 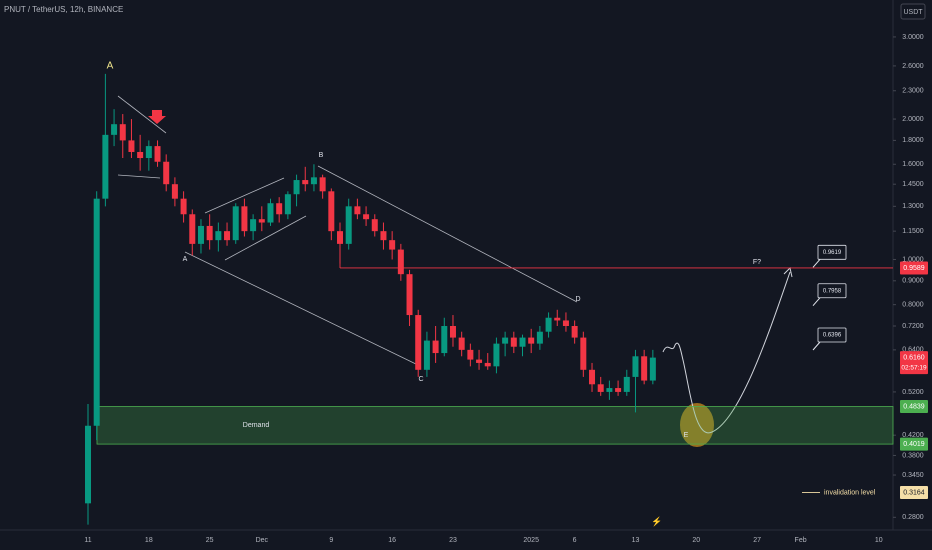 What do you see at coordinates (913, 475) in the screenshot?
I see `y-tick-label: 0.3450` at bounding box center [913, 475].